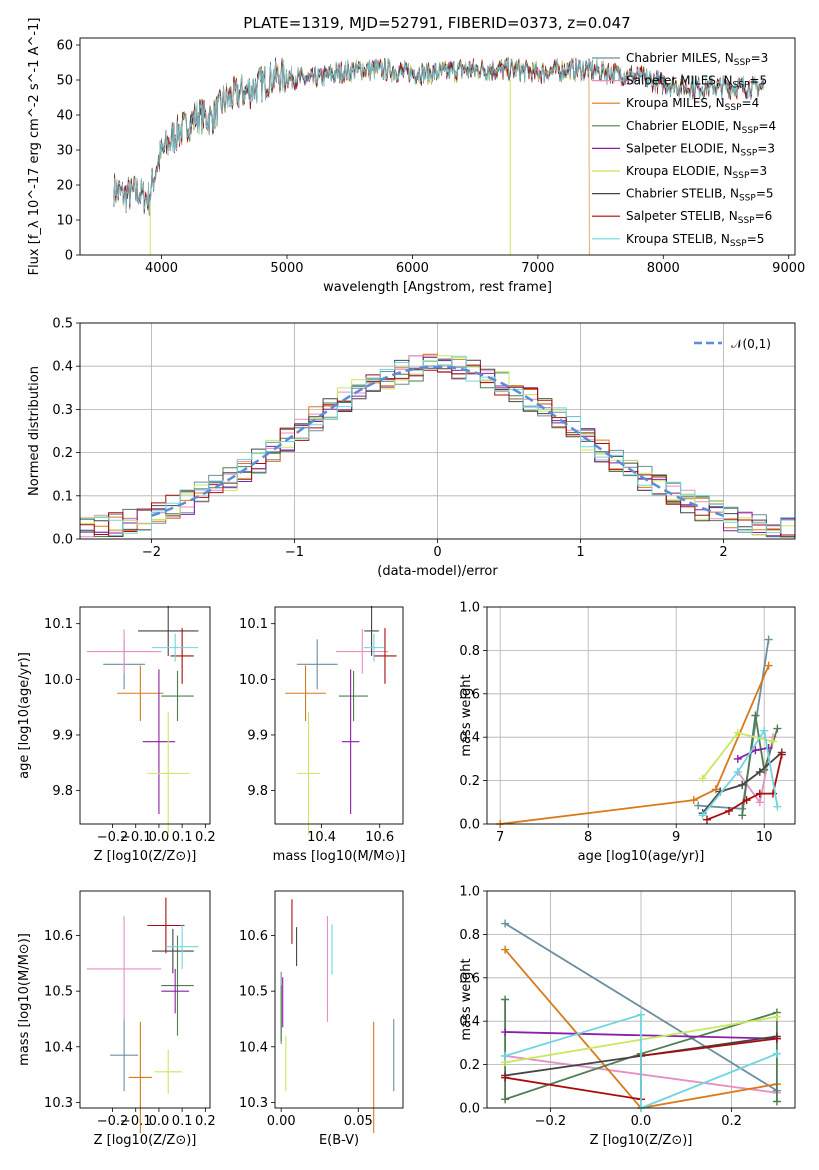 This screenshot has height=1170, width=819. Describe the element at coordinates (281, 1121) in the screenshot. I see `x-tick-label: 0.00` at that location.